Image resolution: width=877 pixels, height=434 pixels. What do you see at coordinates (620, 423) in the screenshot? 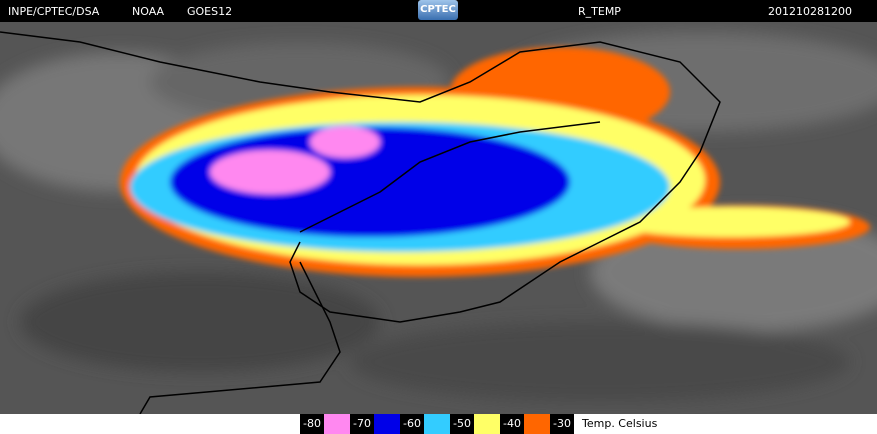
I see `legend-unit: Temp. Celsius` at bounding box center [620, 423].